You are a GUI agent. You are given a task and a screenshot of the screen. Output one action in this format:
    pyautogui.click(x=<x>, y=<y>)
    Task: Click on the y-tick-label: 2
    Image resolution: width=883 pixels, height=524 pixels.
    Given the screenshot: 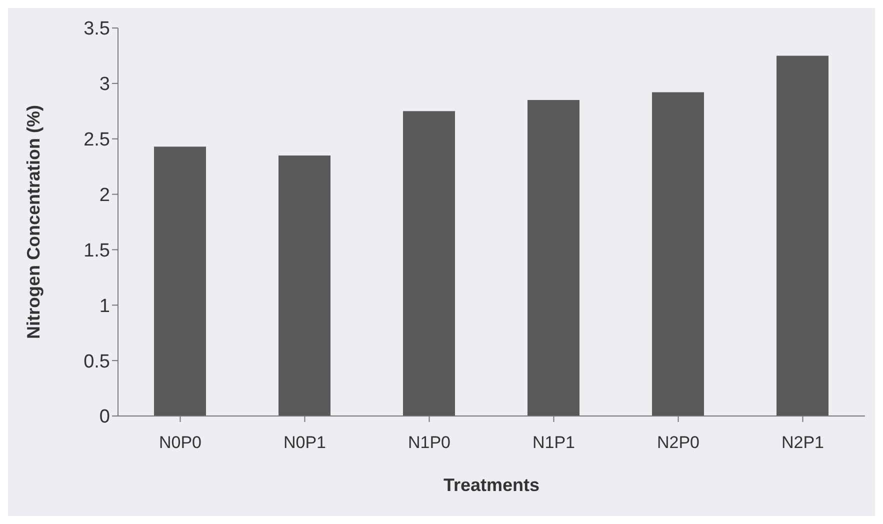 What is the action you would take?
    pyautogui.click(x=104, y=195)
    